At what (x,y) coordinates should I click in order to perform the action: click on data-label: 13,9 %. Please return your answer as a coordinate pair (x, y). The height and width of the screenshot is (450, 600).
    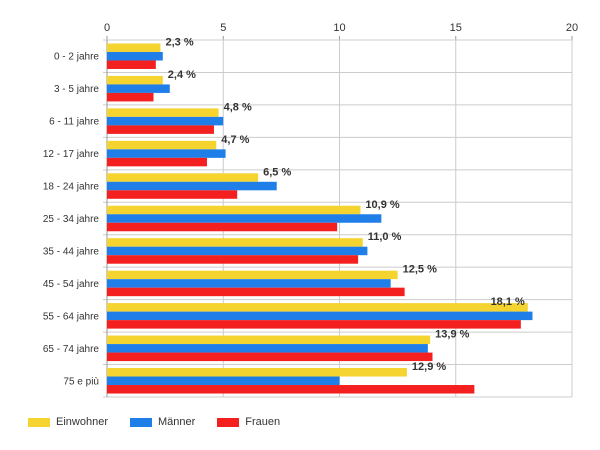
    Looking at the image, I should click on (452, 335).